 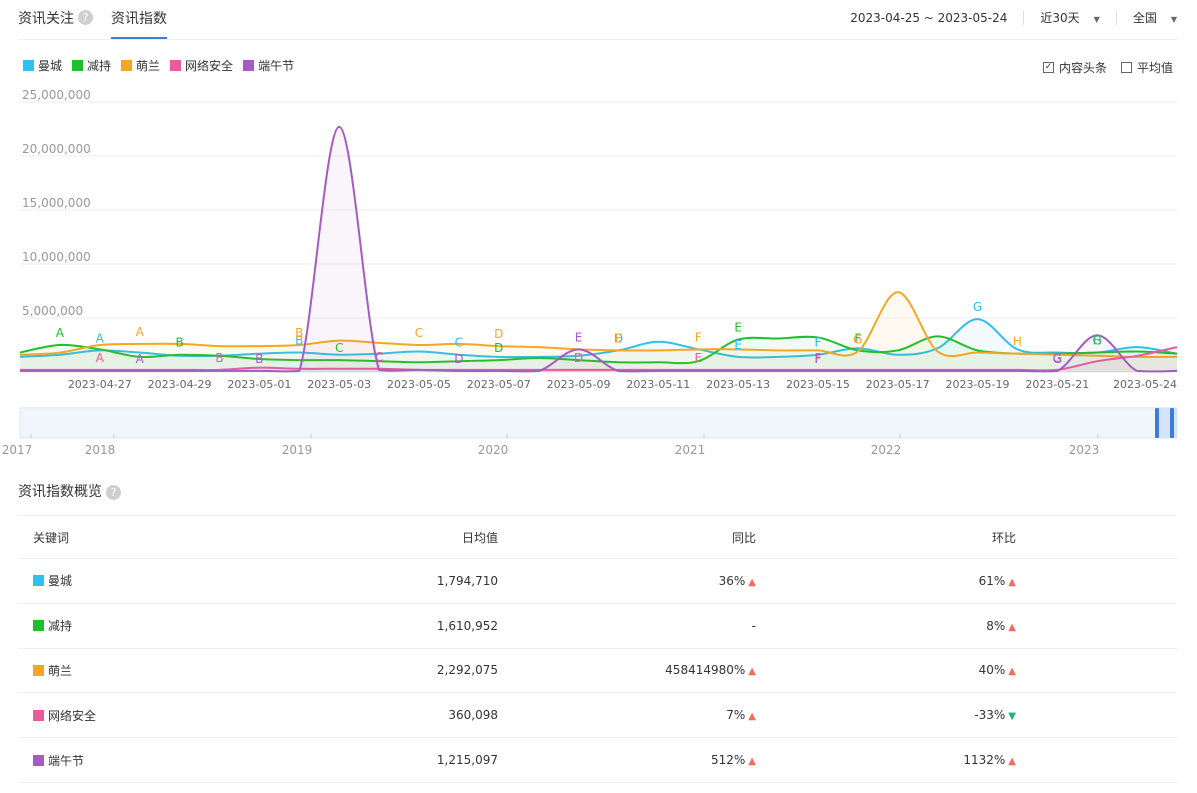 I want to click on avg-cell: 1,215,097, so click(x=467, y=760).